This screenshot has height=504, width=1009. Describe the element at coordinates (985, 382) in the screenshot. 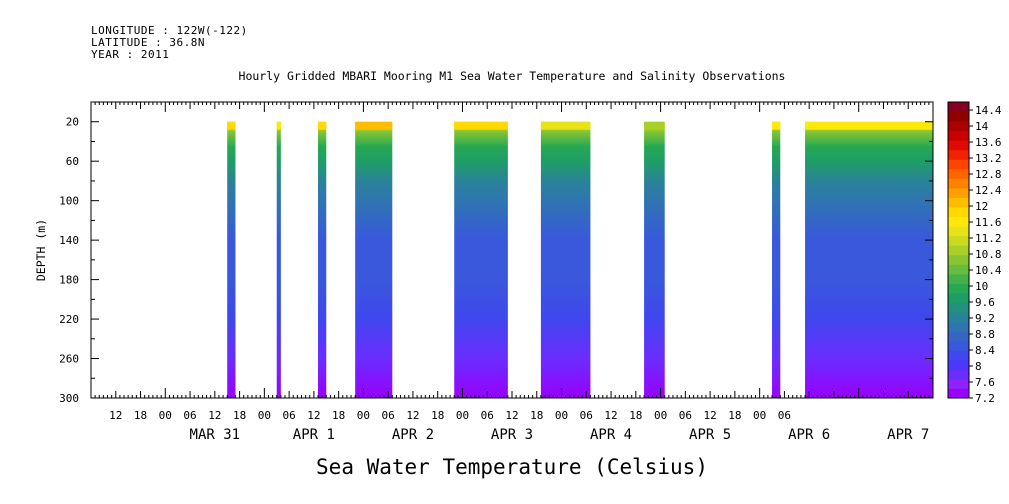

I see `colorbar-label-text: 7.6` at that location.